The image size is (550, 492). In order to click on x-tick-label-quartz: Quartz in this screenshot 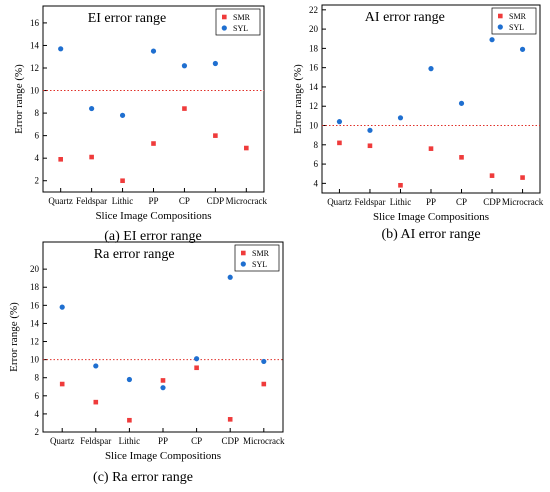, I will do `click(62, 441)`.